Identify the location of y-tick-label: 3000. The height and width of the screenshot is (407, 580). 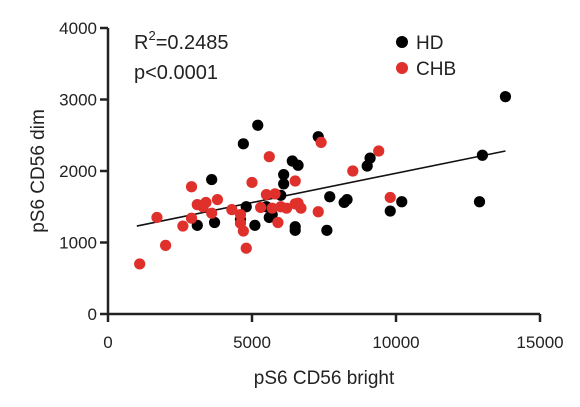
(78, 100).